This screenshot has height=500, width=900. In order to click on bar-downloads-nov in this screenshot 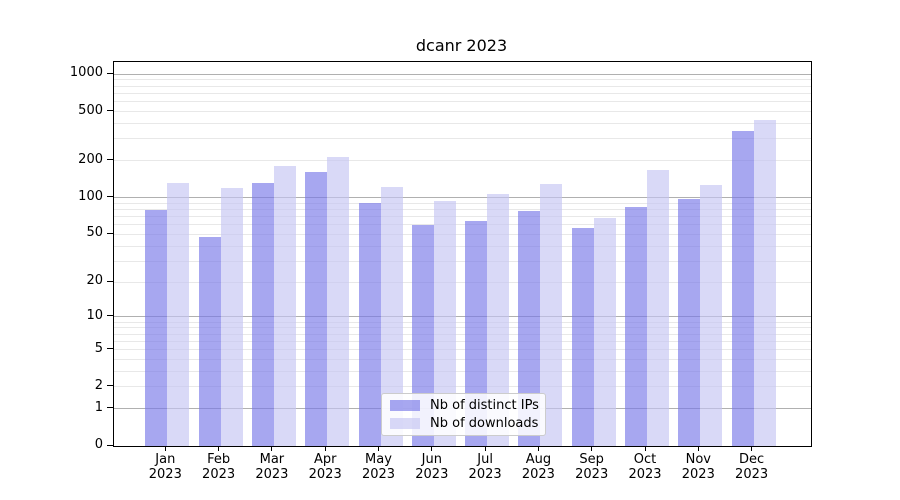, I will do `click(711, 315)`.